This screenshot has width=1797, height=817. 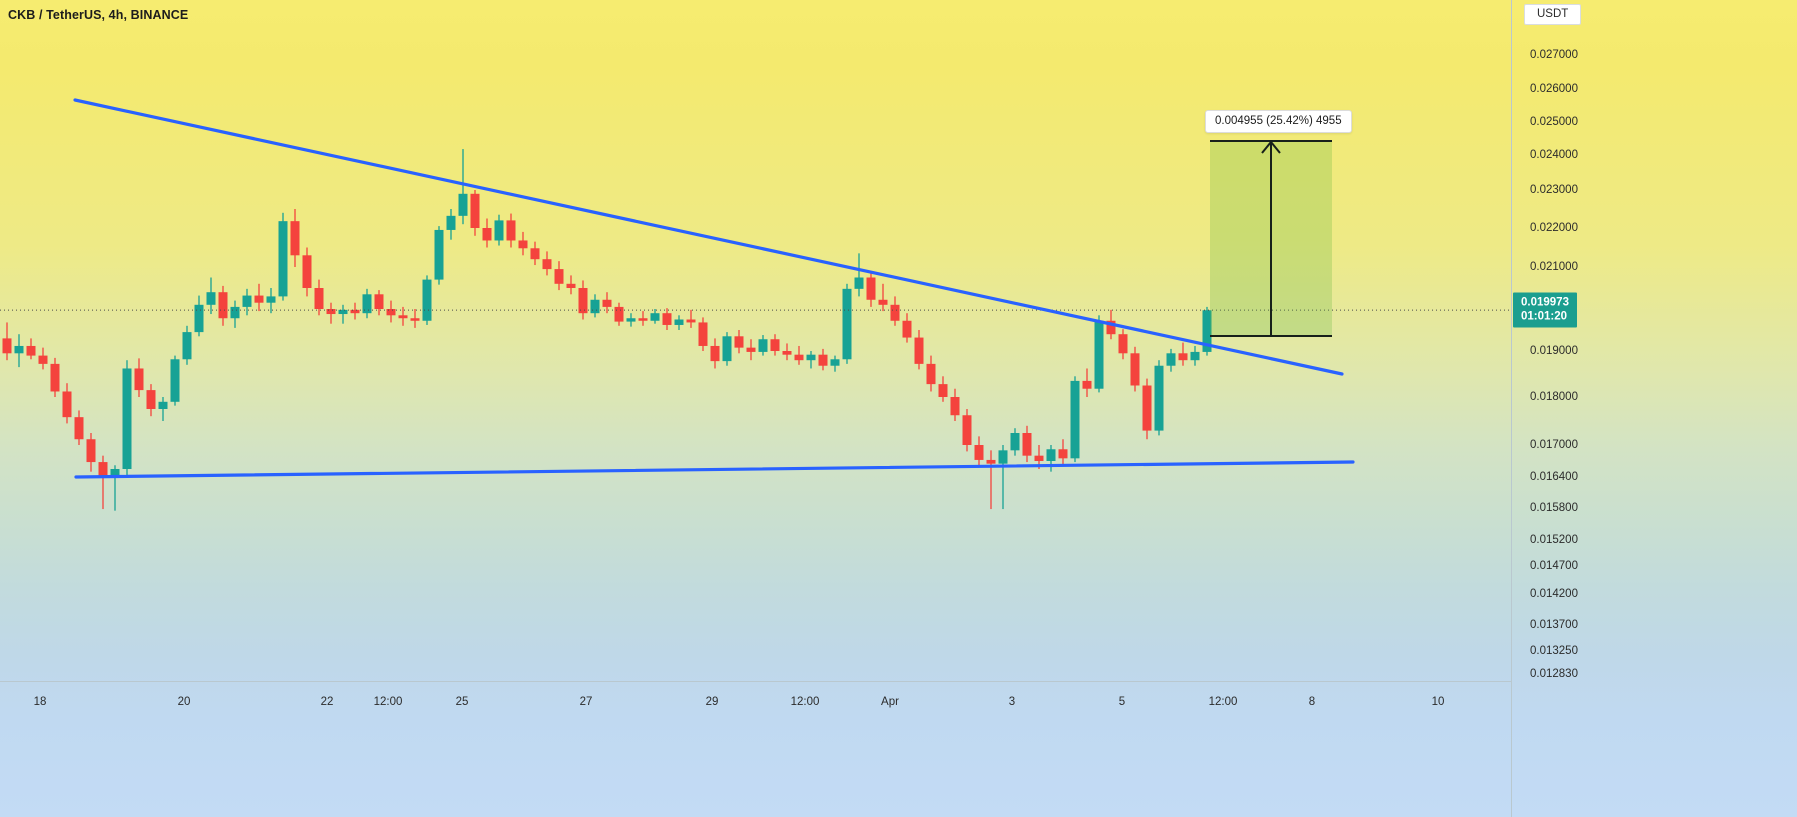 I want to click on price-tick-label: 0.027000, so click(x=1554, y=55).